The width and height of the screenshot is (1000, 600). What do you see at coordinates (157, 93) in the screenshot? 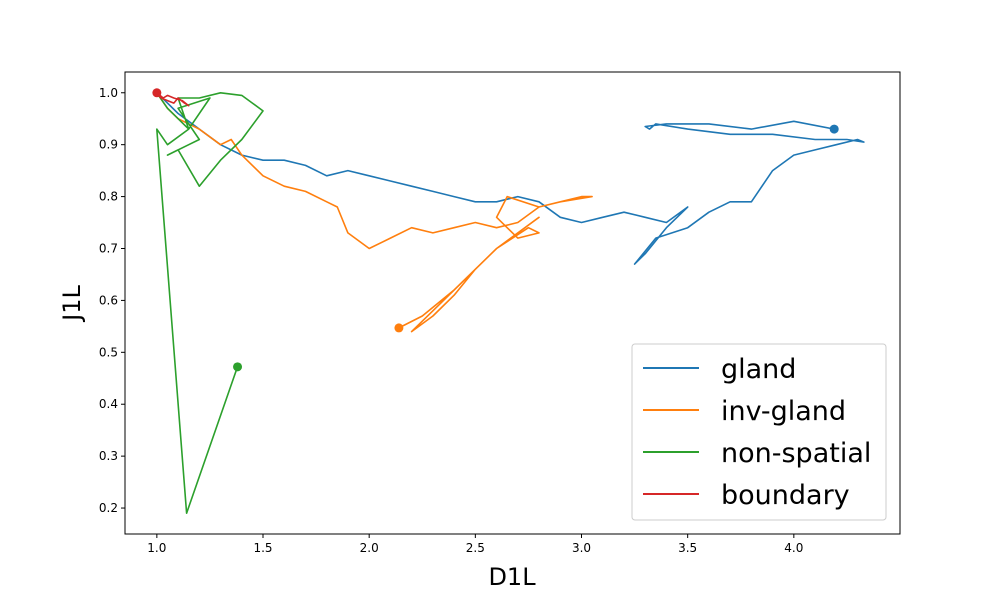
I see `series-end-marker-boundary` at bounding box center [157, 93].